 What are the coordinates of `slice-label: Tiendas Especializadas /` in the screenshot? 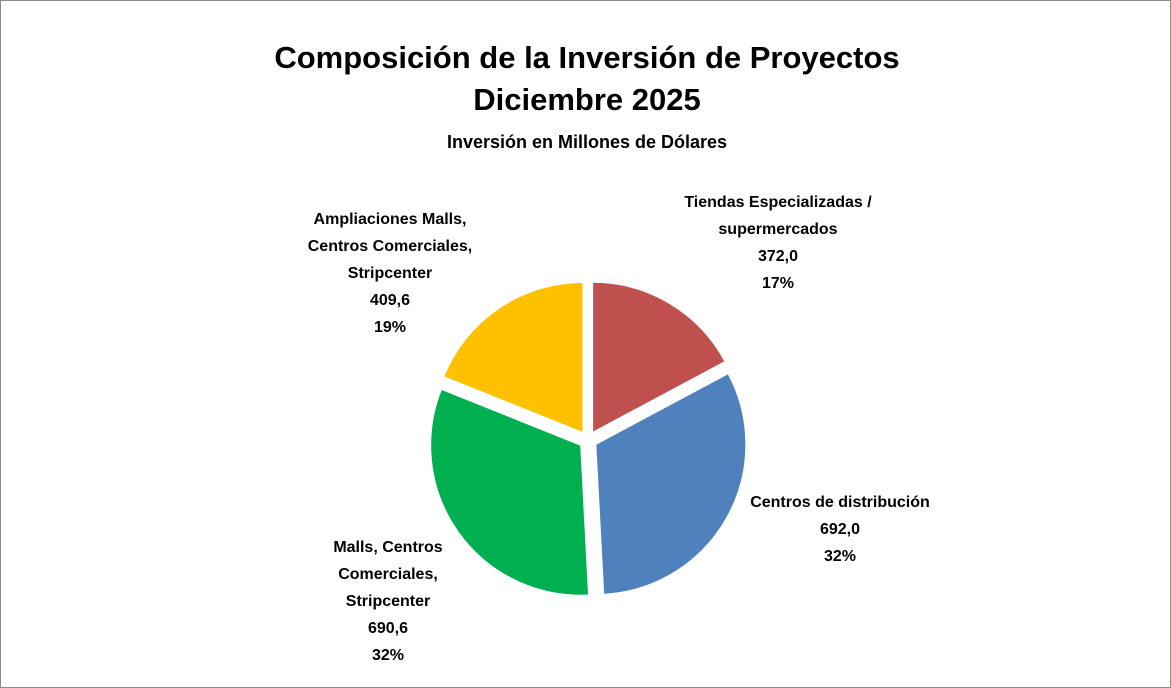 It's located at (778, 202).